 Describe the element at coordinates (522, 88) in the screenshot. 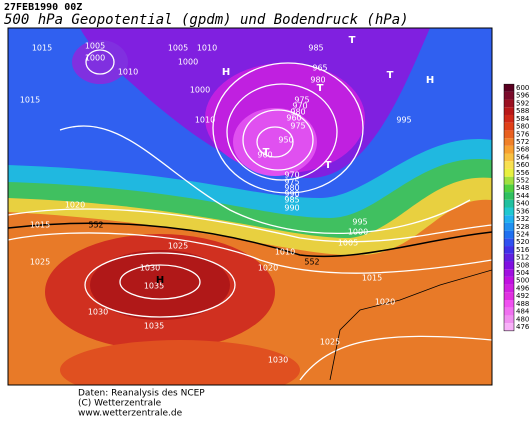

I see `colorbar-tick-label: 600` at that location.